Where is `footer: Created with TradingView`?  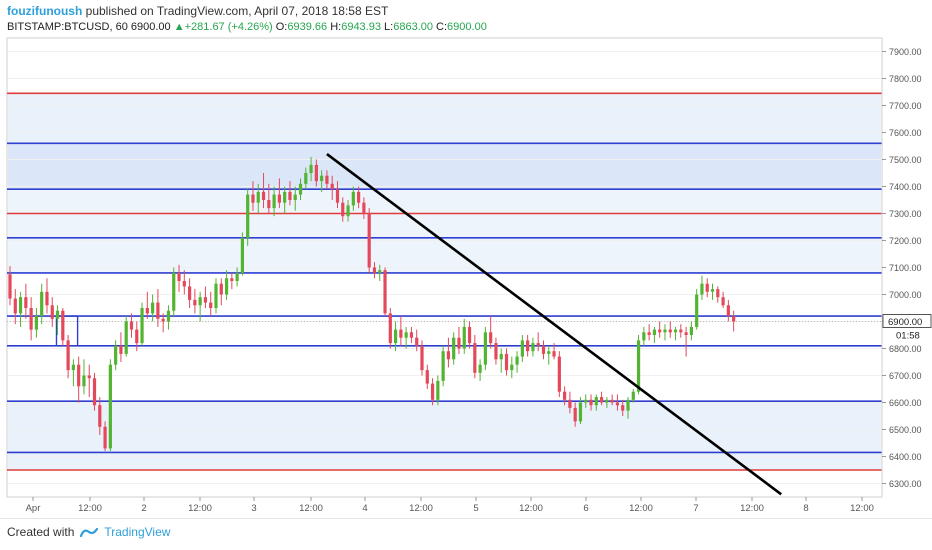 footer: Created with TradingView is located at coordinates (88, 532).